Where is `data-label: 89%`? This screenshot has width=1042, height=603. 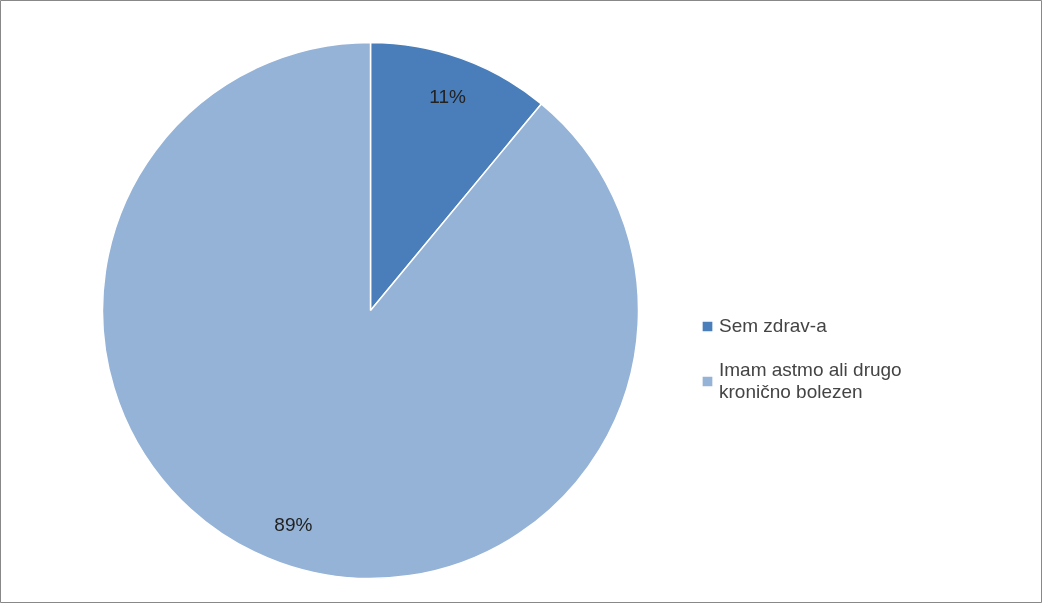
data-label: 89% is located at coordinates (293, 525).